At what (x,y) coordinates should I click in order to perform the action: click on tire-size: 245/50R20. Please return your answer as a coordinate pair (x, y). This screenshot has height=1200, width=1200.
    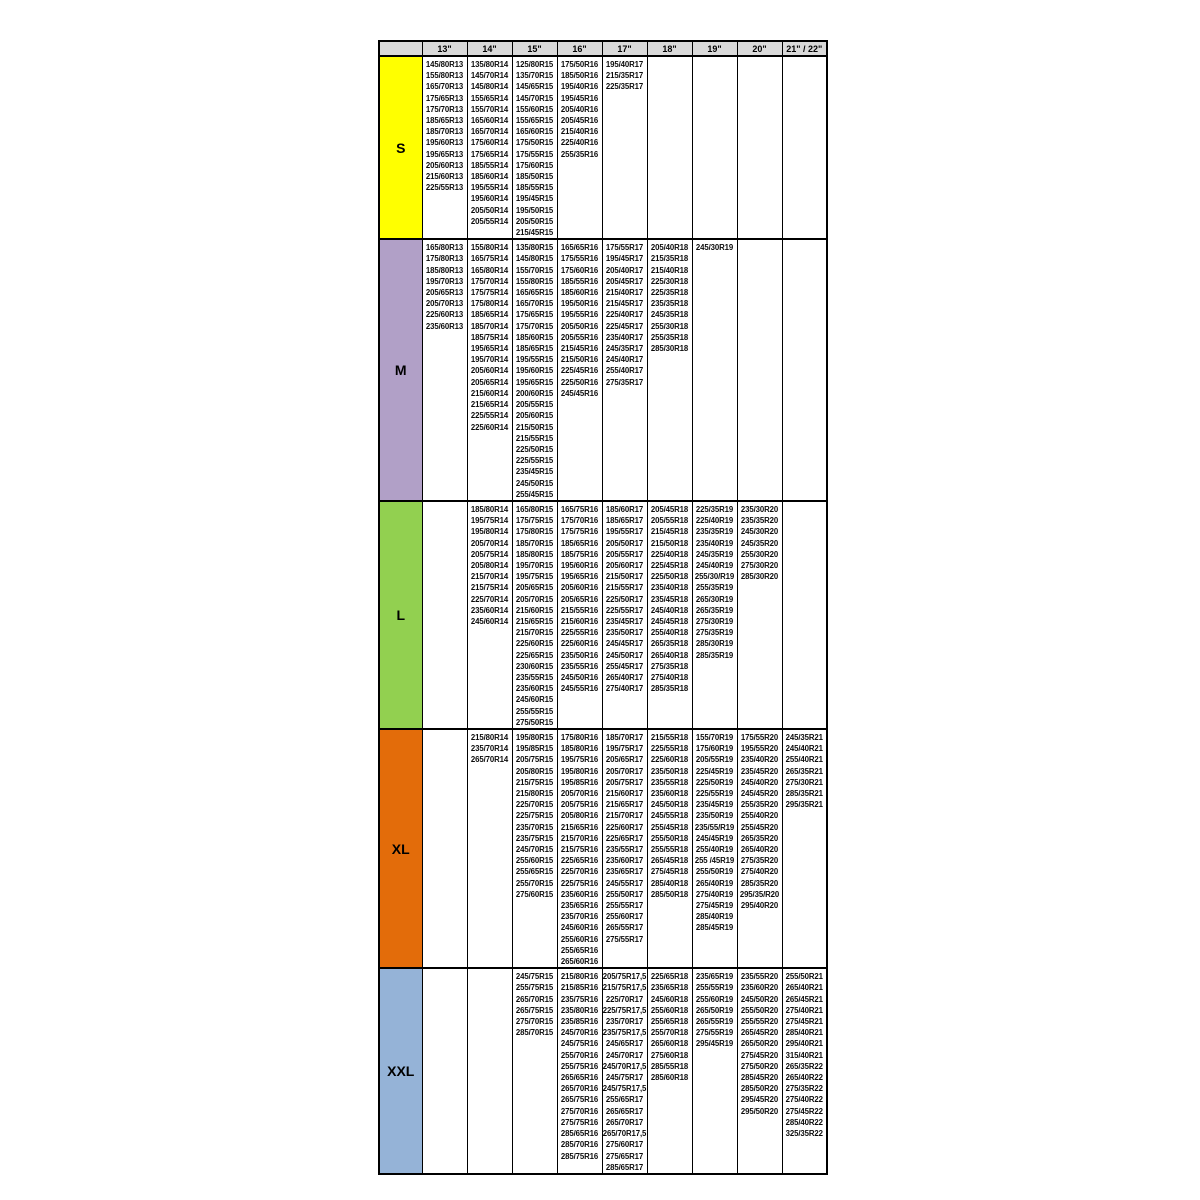
    Looking at the image, I should click on (759, 999).